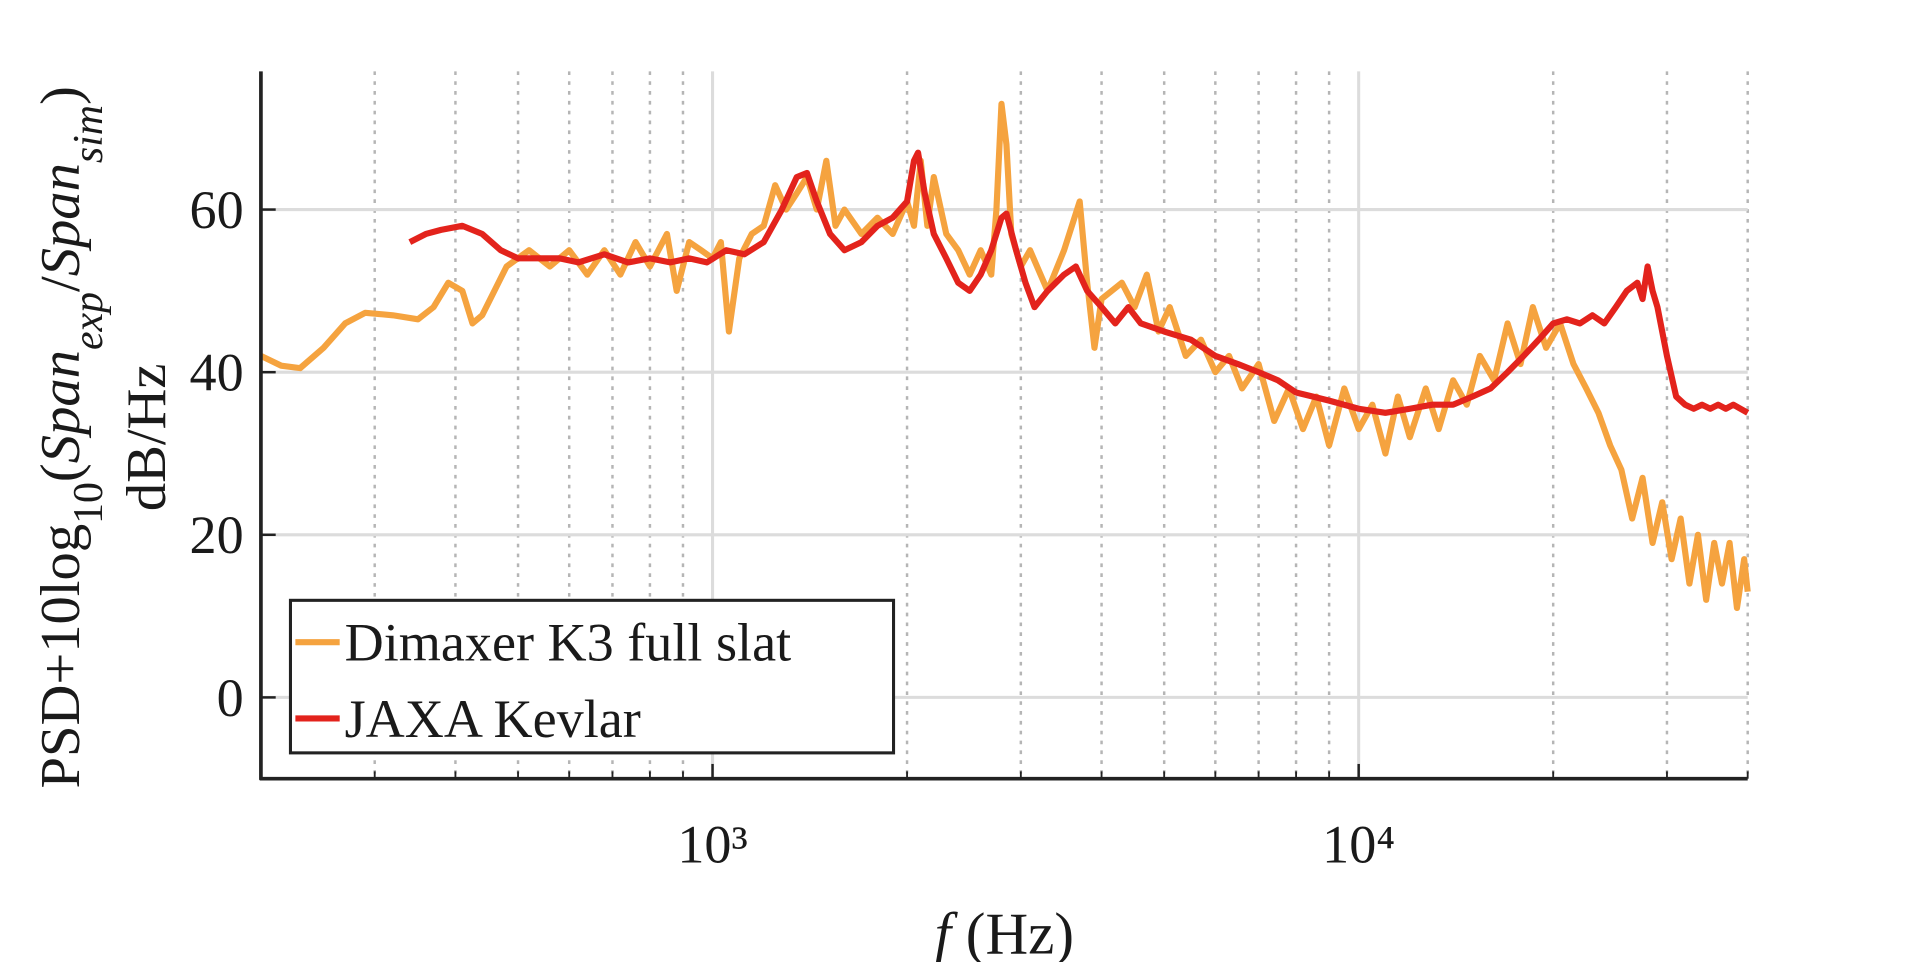  What do you see at coordinates (89, 134) in the screenshot?
I see `label-part: sim` at bounding box center [89, 134].